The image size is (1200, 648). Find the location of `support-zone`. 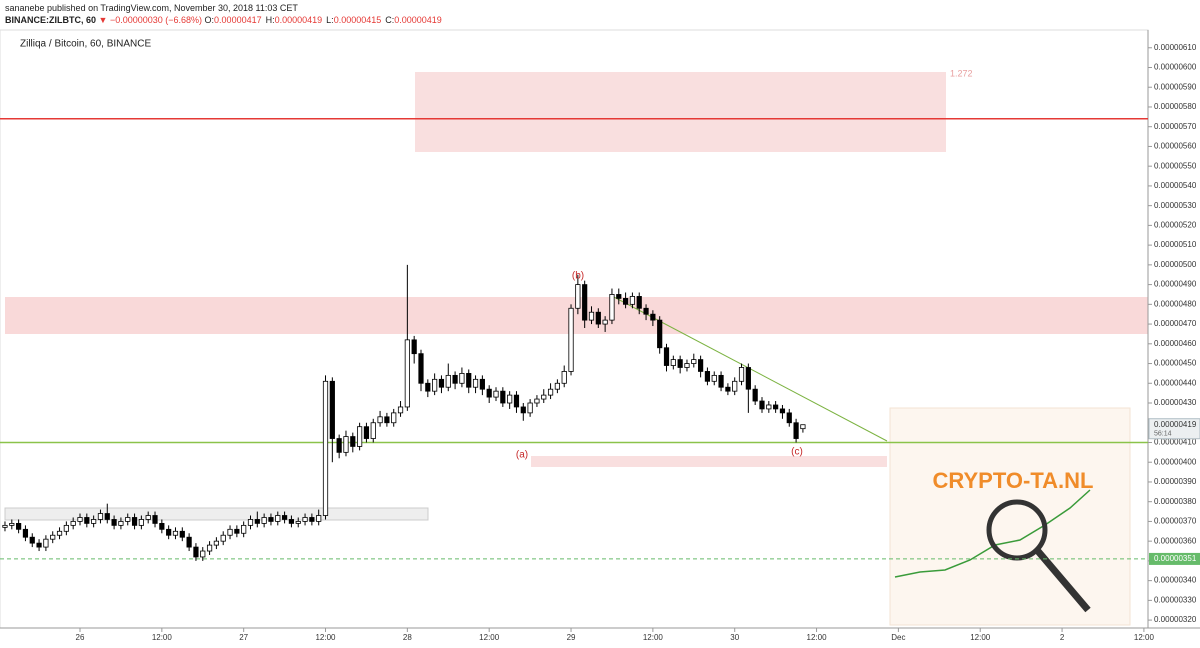

support-zone is located at coordinates (709, 461).